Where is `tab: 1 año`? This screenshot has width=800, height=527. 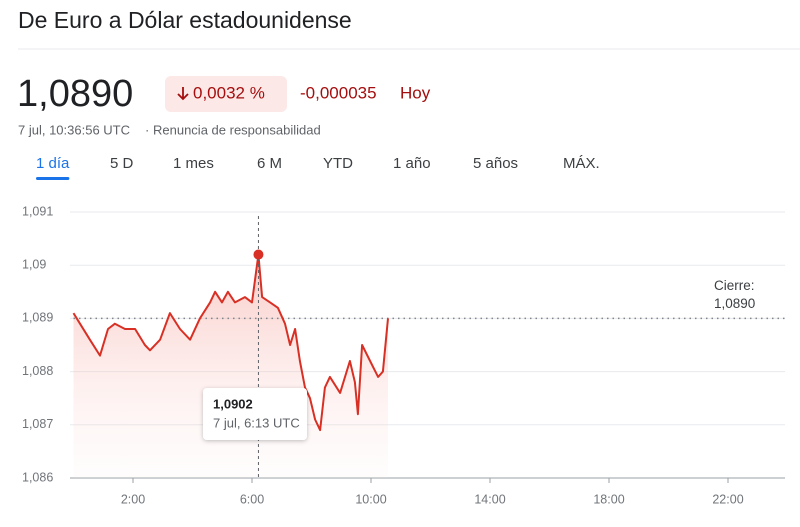 tab: 1 año is located at coordinates (412, 163).